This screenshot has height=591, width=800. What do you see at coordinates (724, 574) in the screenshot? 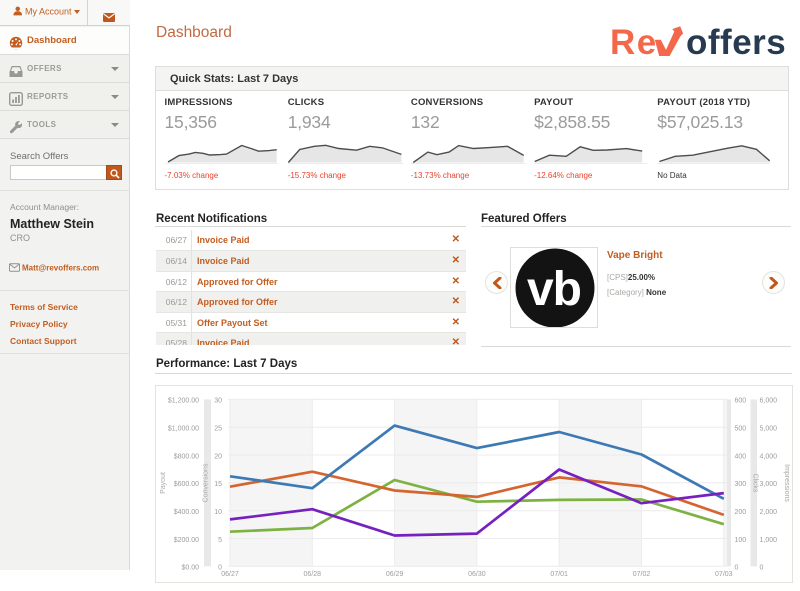
I see `svg-text: 07/03` at bounding box center [724, 574].